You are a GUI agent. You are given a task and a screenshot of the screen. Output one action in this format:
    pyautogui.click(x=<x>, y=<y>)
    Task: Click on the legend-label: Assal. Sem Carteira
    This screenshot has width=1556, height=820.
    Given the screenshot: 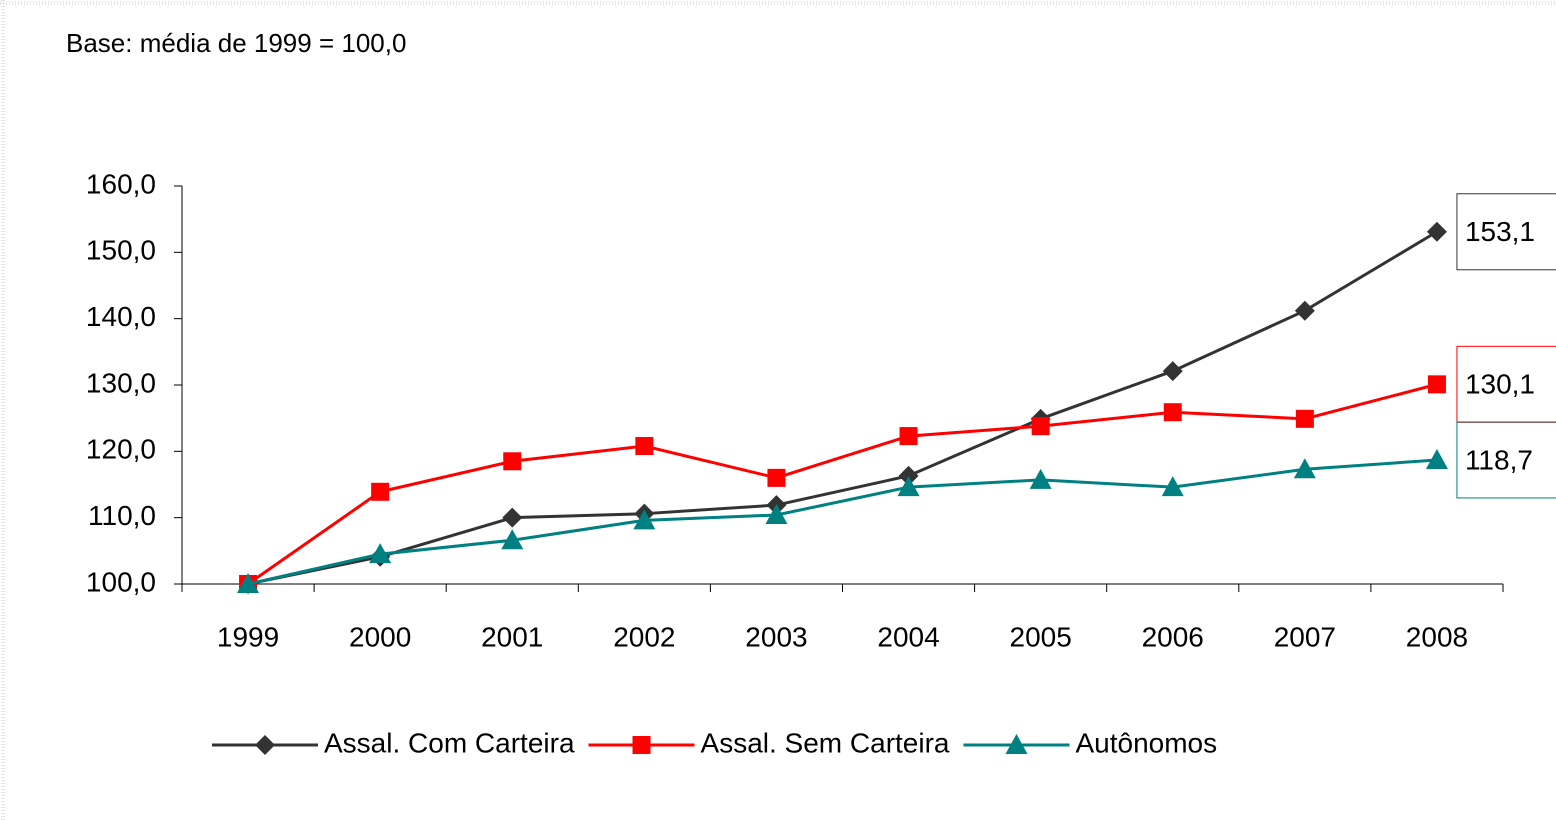 What is the action you would take?
    pyautogui.click(x=825, y=742)
    